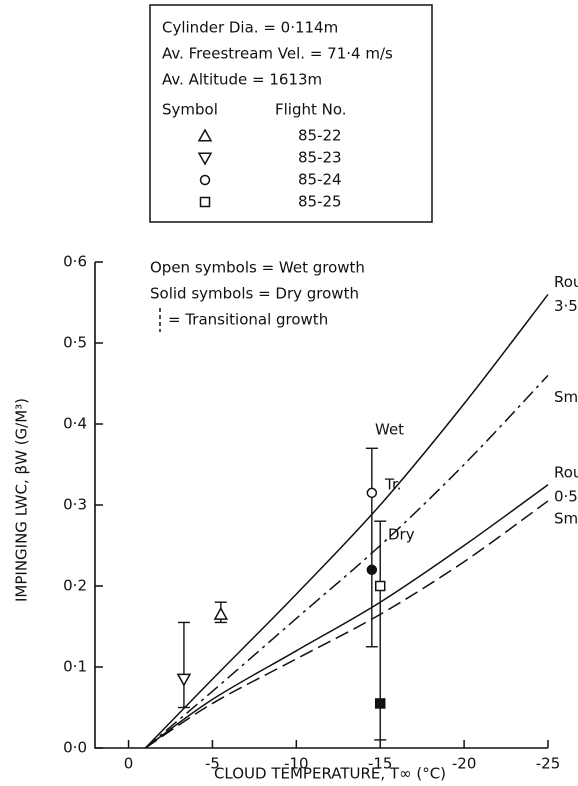 The image size is (578, 786). Describe the element at coordinates (464, 764) in the screenshot. I see `x-tick-label: -20` at that location.